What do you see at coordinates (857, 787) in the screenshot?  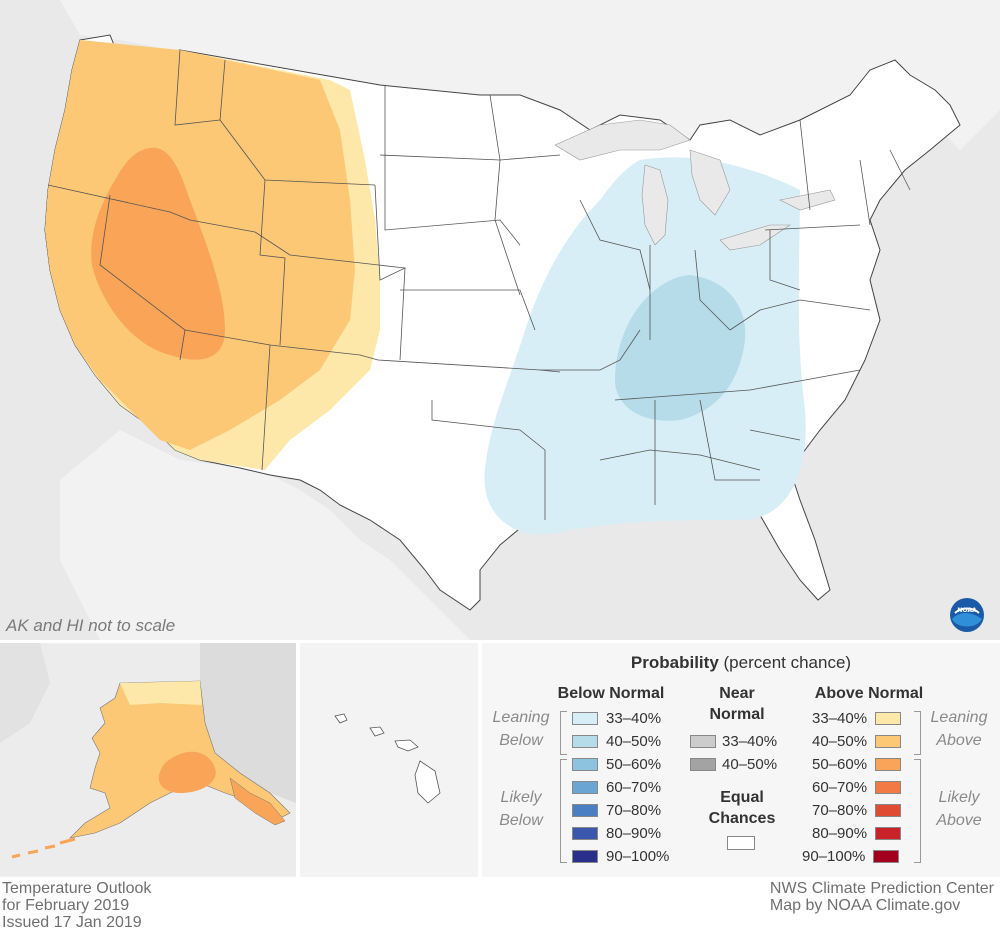 I see `above-row: 60–70%` at bounding box center [857, 787].